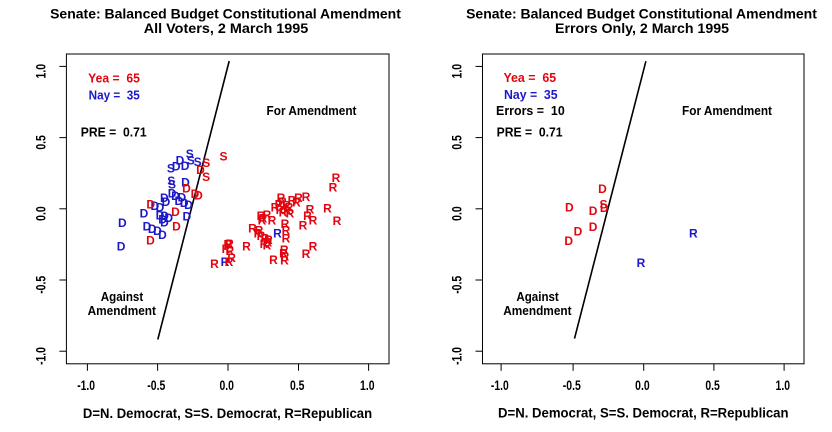 Image resolution: width=832 pixels, height=432 pixels. I want to click on svg-text: -1.0, so click(86, 385).